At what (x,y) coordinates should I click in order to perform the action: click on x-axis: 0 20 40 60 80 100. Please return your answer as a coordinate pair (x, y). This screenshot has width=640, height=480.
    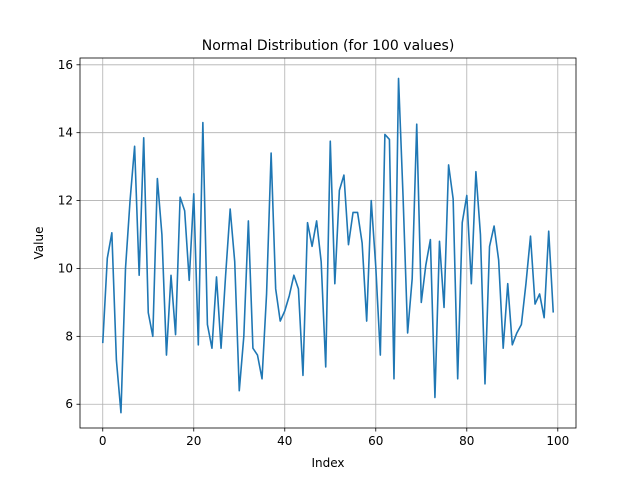
    Looking at the image, I should click on (334, 438).